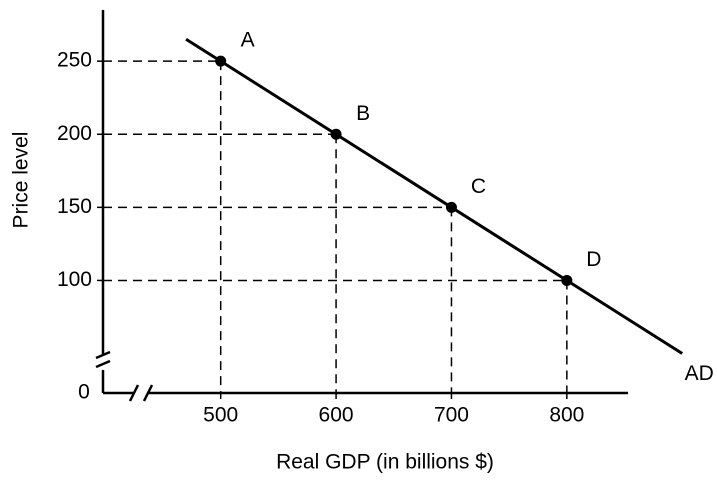 This screenshot has width=717, height=483. I want to click on curve-label: AD, so click(699, 373).